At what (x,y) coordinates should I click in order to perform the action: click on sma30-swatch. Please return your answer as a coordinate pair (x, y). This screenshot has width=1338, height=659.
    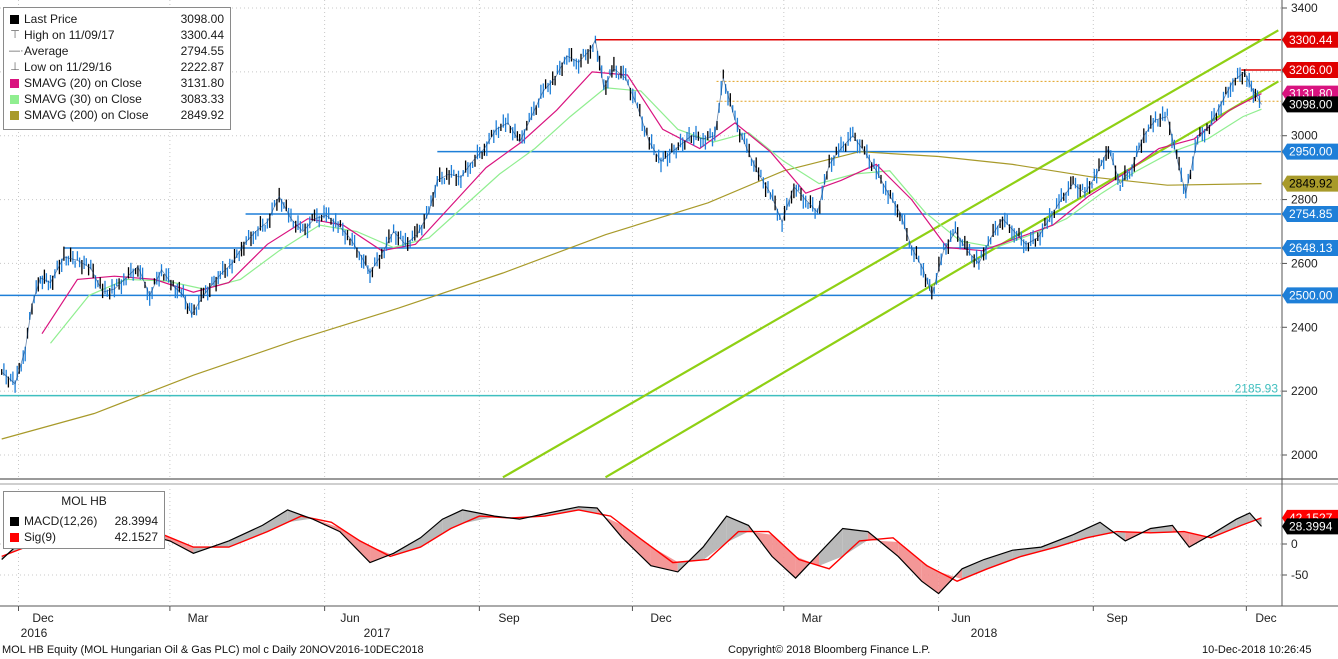
    Looking at the image, I should click on (14, 99).